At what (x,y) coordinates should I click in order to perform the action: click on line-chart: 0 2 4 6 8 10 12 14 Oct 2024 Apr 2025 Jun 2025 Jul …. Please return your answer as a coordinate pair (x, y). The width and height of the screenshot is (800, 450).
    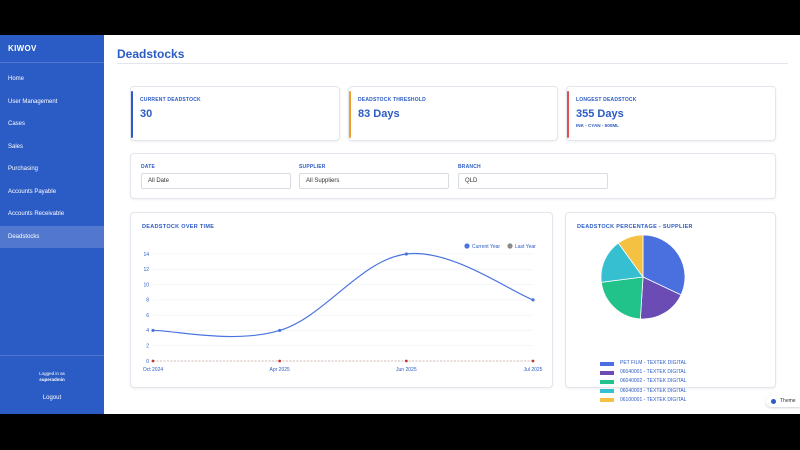
    Looking at the image, I should click on (343, 308).